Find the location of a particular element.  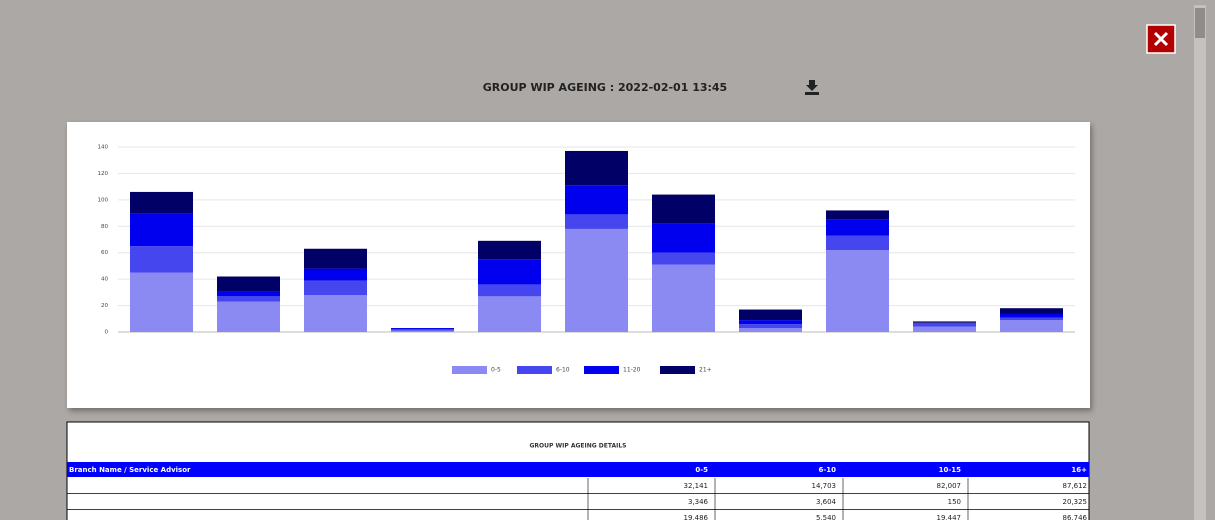

table-title: GROUP WIP AGEING DETAILS is located at coordinates (577, 446).